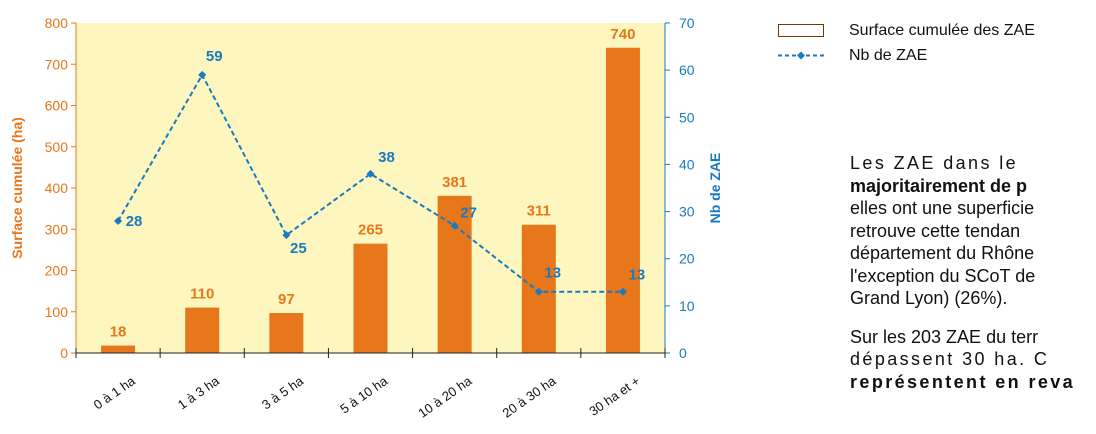 The image size is (1096, 434). I want to click on legend-item-line: Nb de ZAE, so click(906, 55).